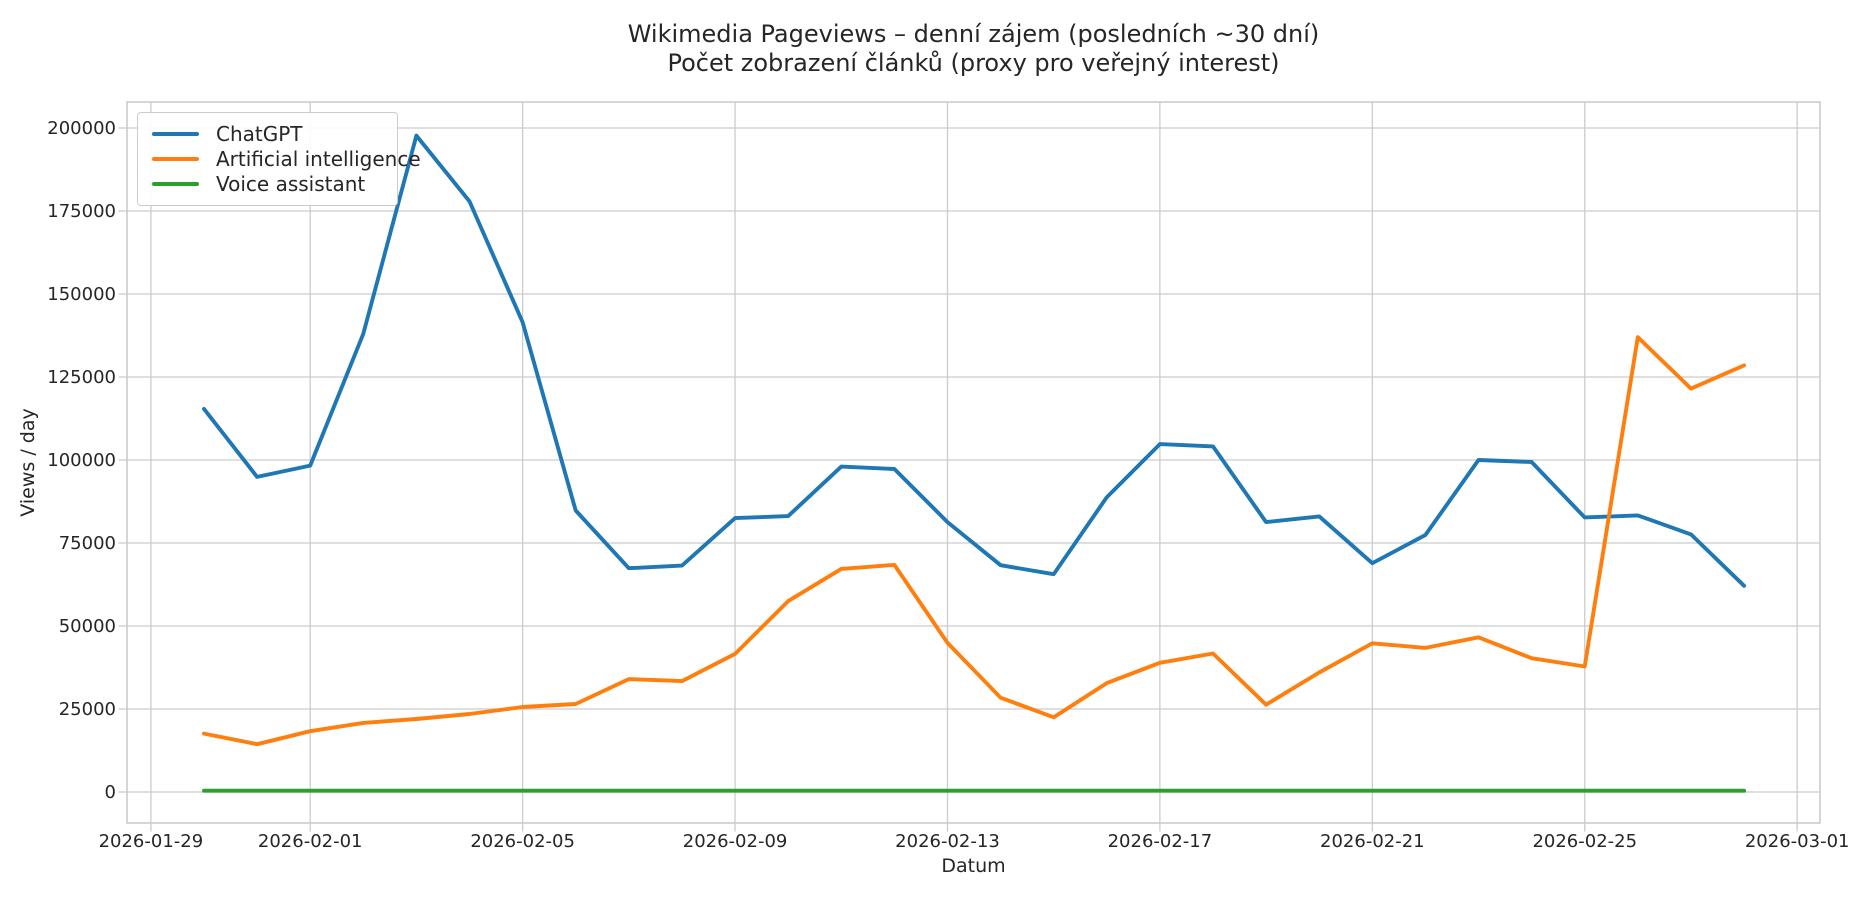 This screenshot has width=1875, height=900. What do you see at coordinates (81, 377) in the screenshot?
I see `y-tick-label: 125000` at bounding box center [81, 377].